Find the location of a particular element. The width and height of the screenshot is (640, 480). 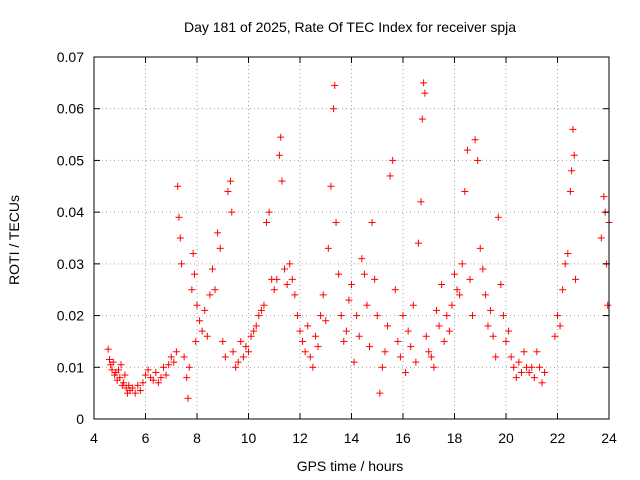

x-tick-label: 24 is located at coordinates (609, 438).